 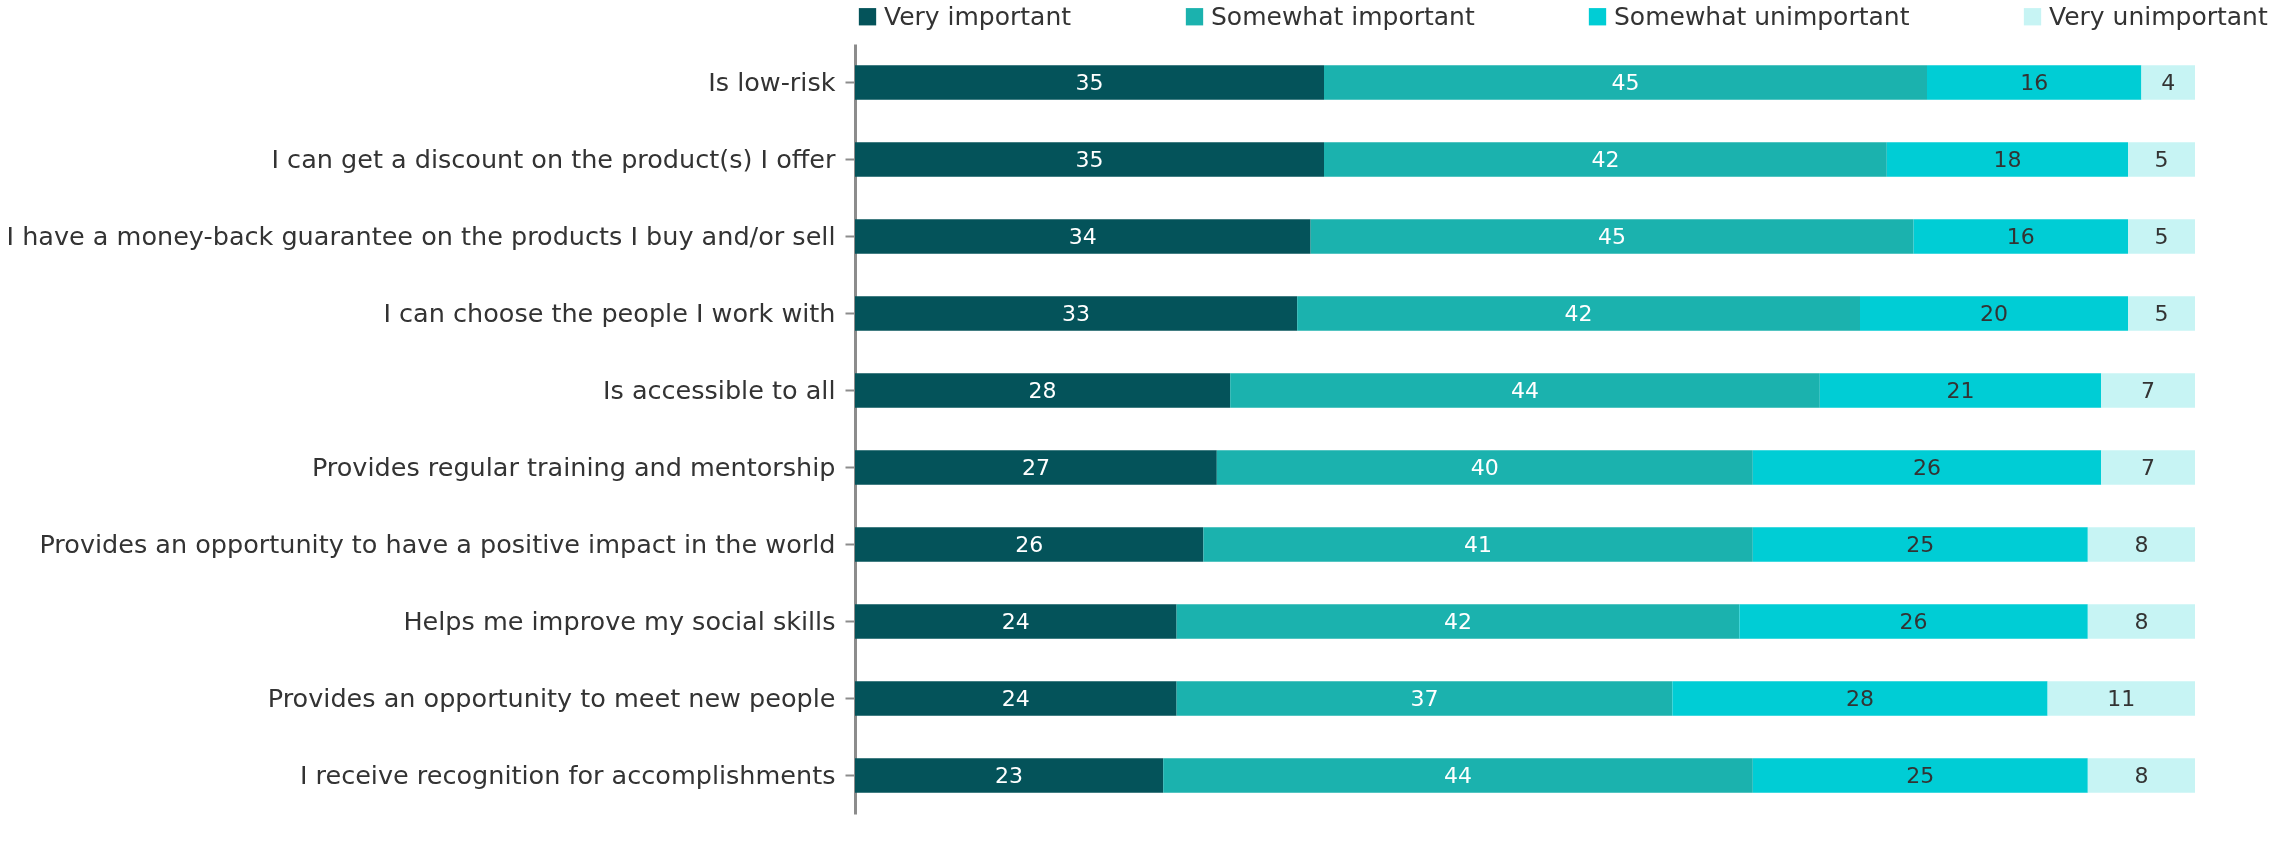 What do you see at coordinates (554, 158) in the screenshot?
I see `y-tick-label: I can get a discount on the product(s) I offer` at bounding box center [554, 158].